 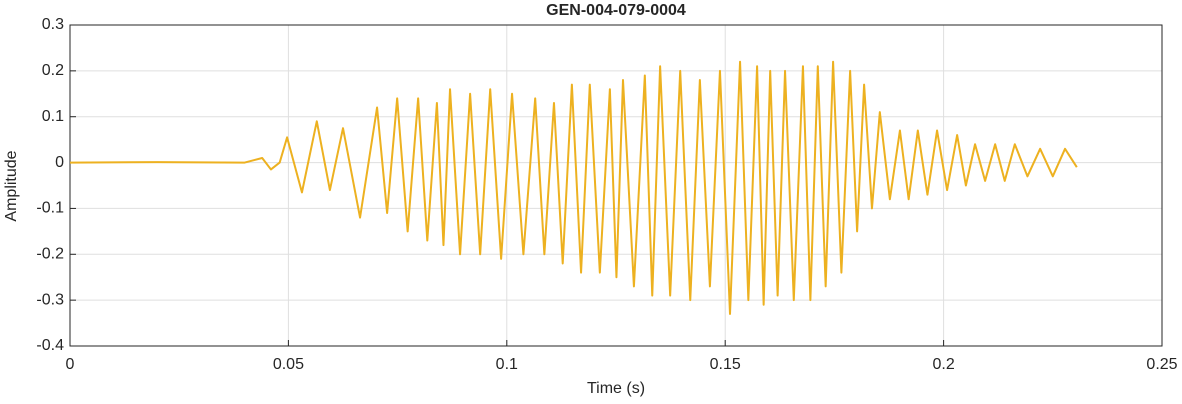 I want to click on chart-title: GEN-004-079-0004, so click(x=616, y=10).